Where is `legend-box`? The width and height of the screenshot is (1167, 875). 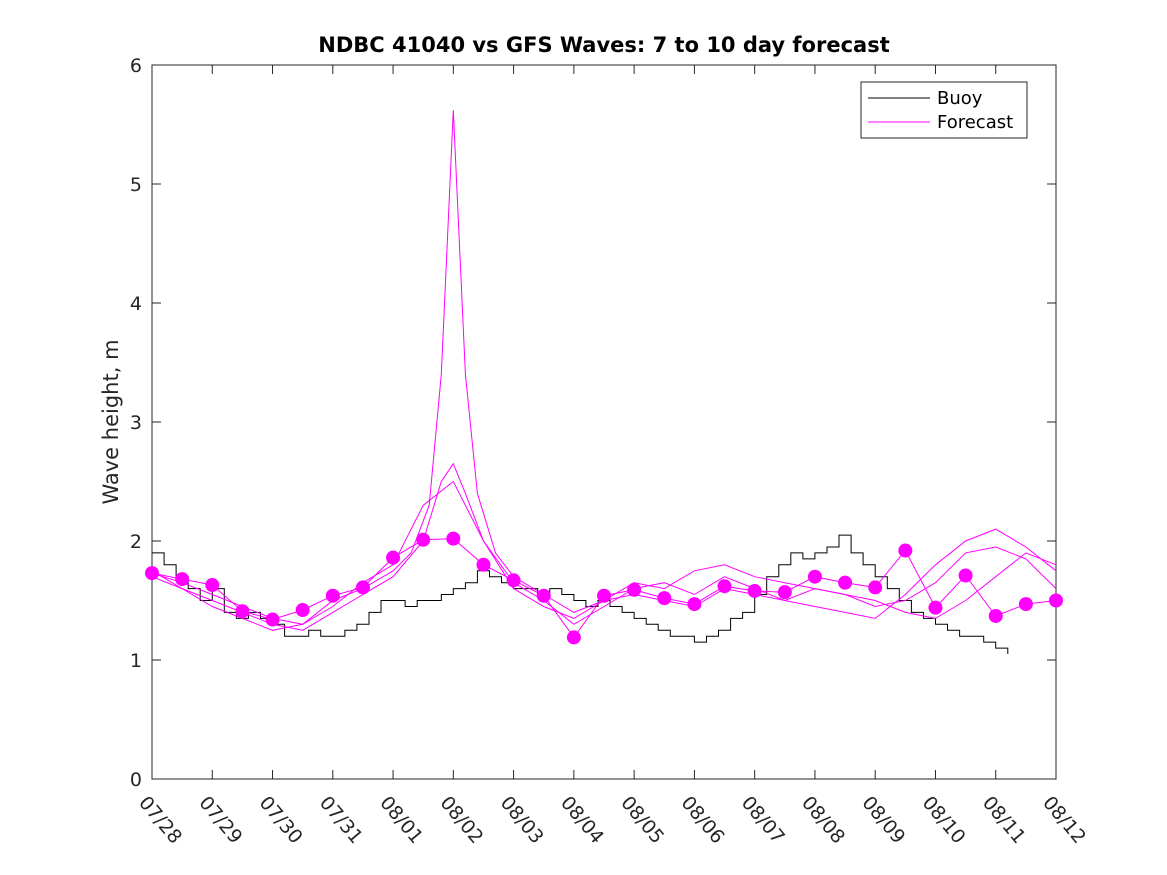 legend-box is located at coordinates (944, 110).